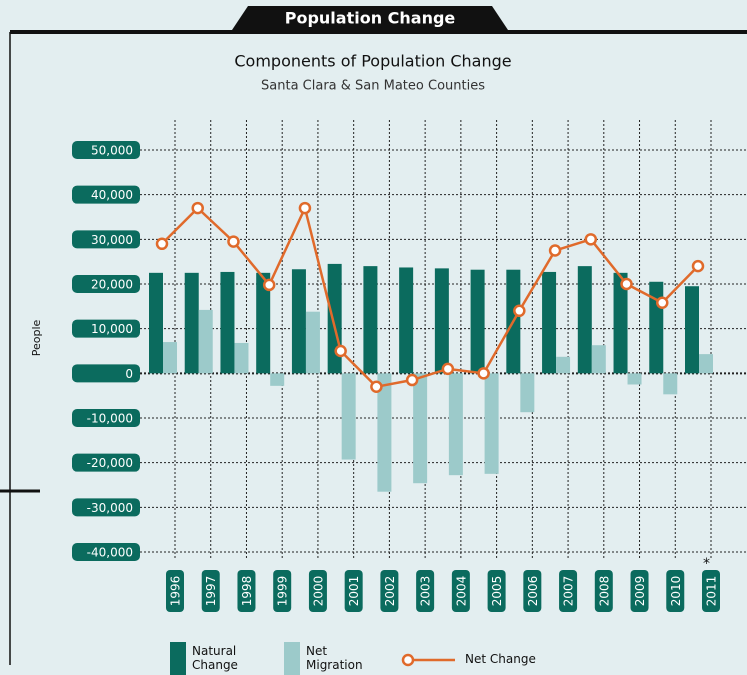  Describe the element at coordinates (112, 195) in the screenshot. I see `y-tick-label: 40,000` at that location.